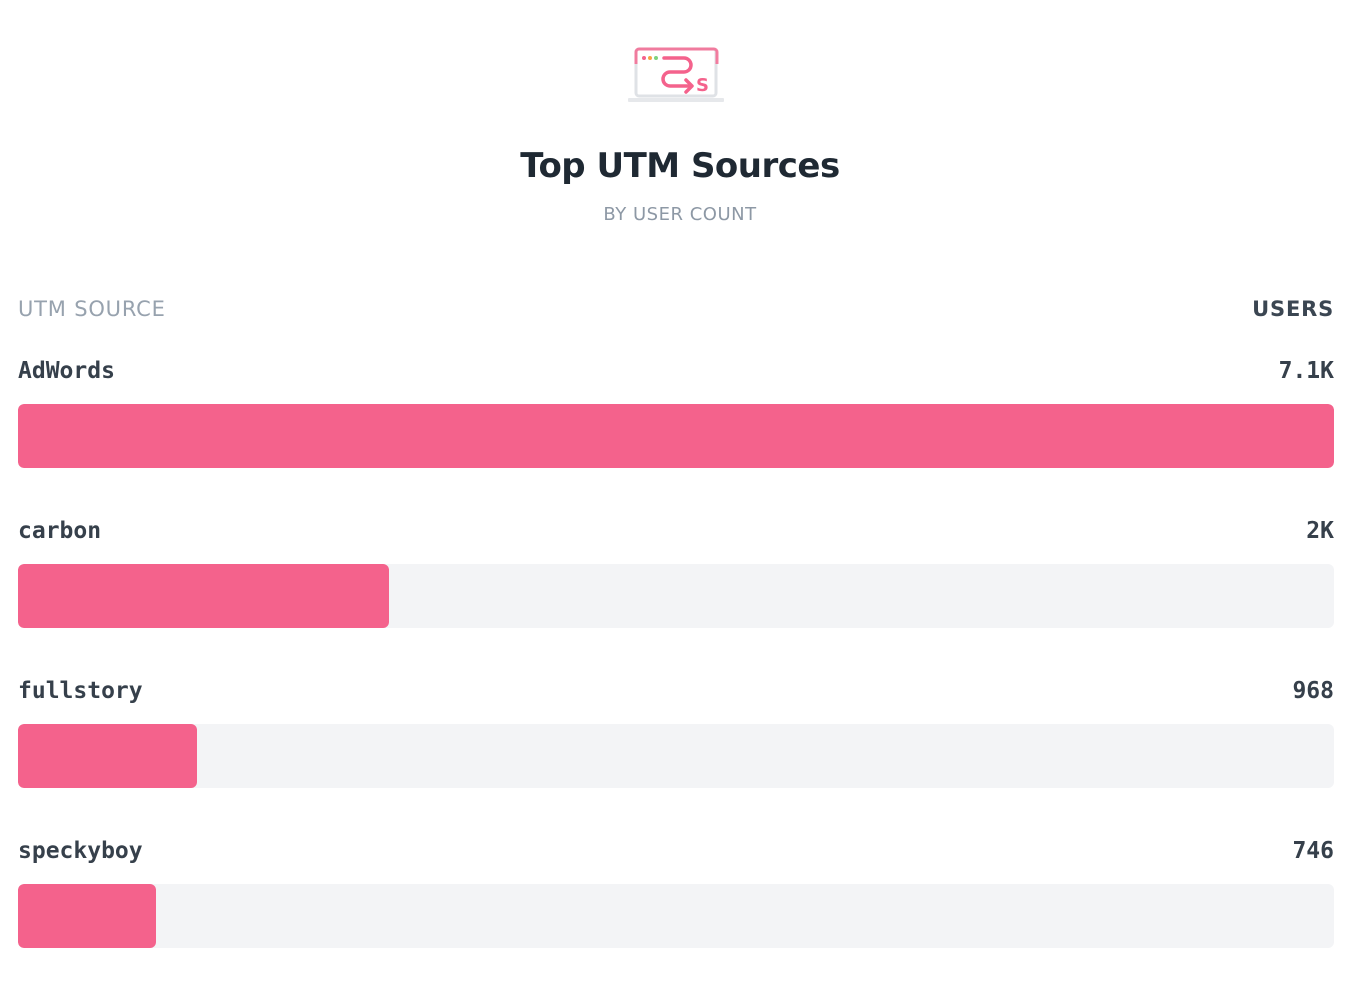  Describe the element at coordinates (1320, 531) in the screenshot. I see `user-count: 2K` at that location.